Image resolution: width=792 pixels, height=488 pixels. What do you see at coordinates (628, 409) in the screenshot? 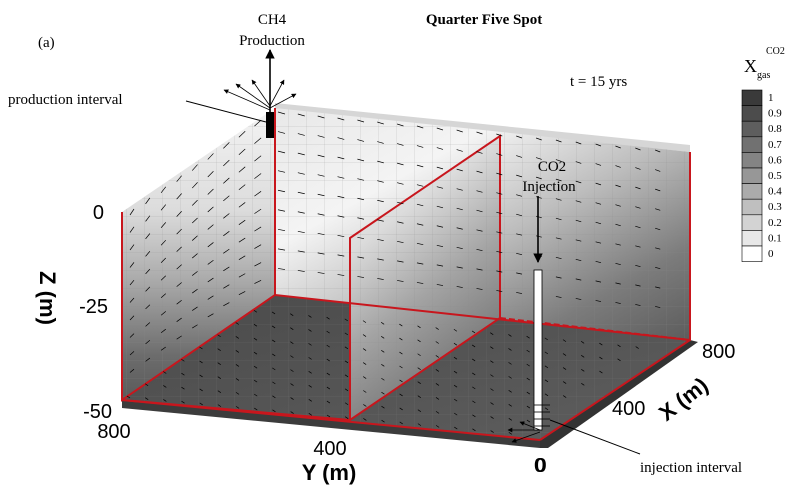
I see `x-tick-400: 400` at bounding box center [628, 409].